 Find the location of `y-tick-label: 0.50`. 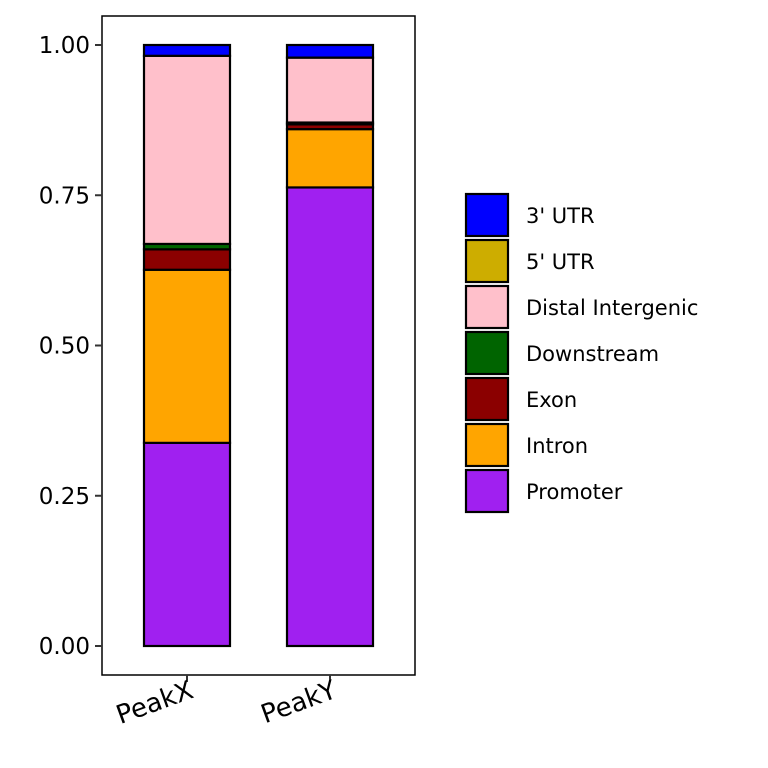

y-tick-label: 0.50 is located at coordinates (64, 347).